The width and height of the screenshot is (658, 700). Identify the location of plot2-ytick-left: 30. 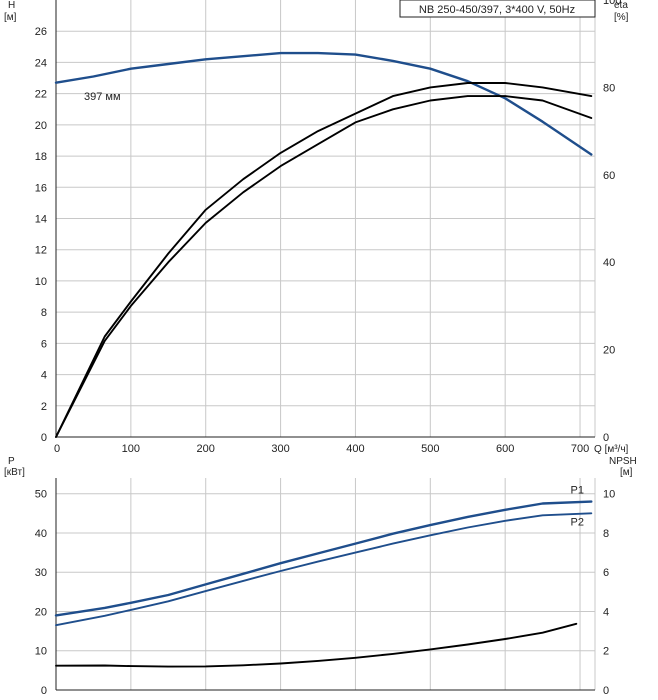
(41, 573).